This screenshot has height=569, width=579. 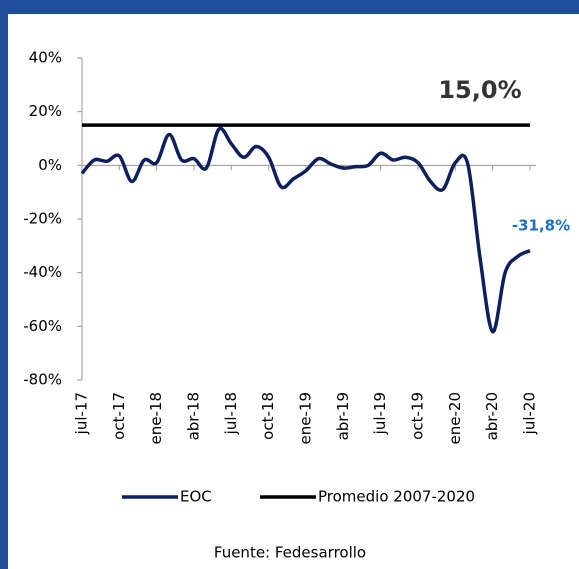 I want to click on y-tick-label: 20%, so click(x=45, y=111).